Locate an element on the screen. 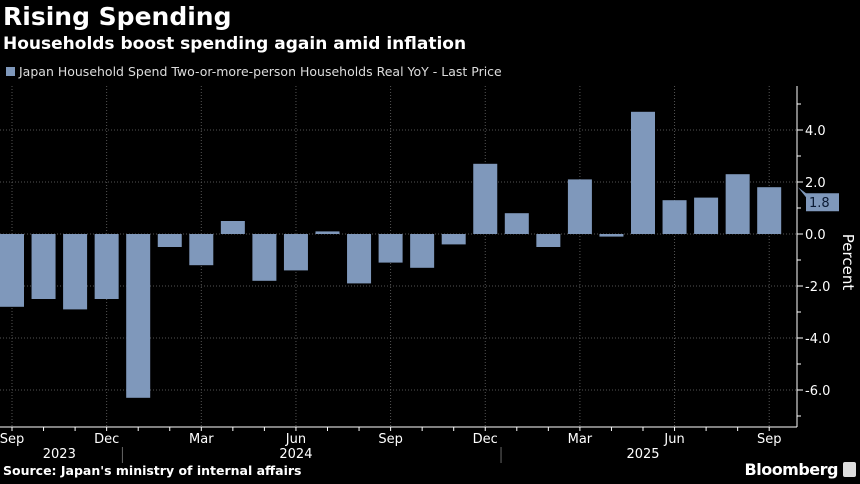  y-tick-label: -4.0 is located at coordinates (817, 339).